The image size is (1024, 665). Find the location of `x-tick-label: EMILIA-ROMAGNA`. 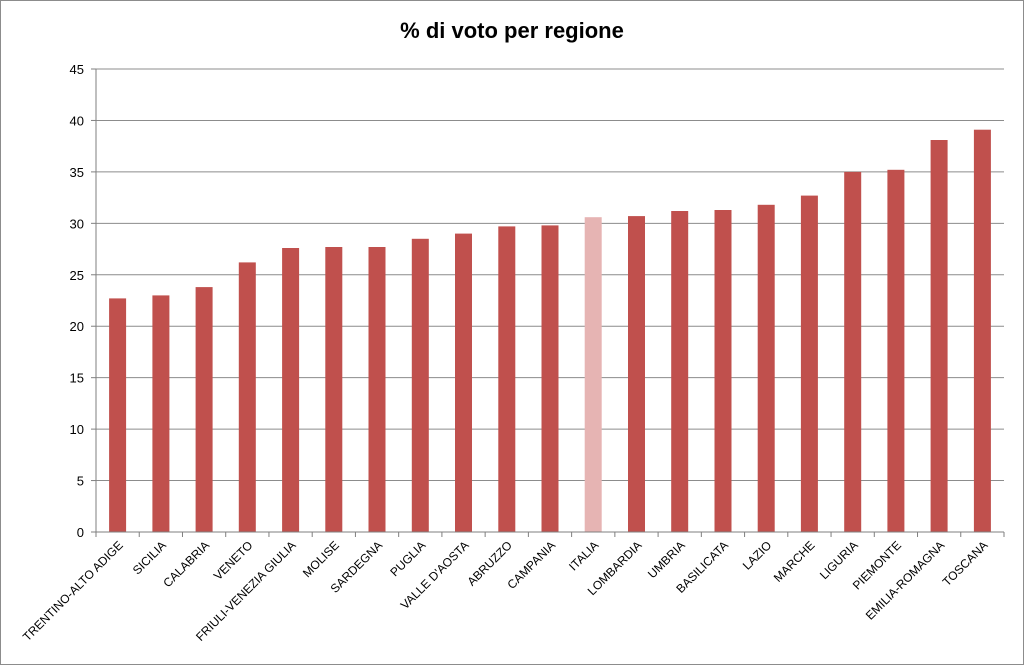

x-tick-label: EMILIA-ROMAGNA is located at coordinates (905, 580).